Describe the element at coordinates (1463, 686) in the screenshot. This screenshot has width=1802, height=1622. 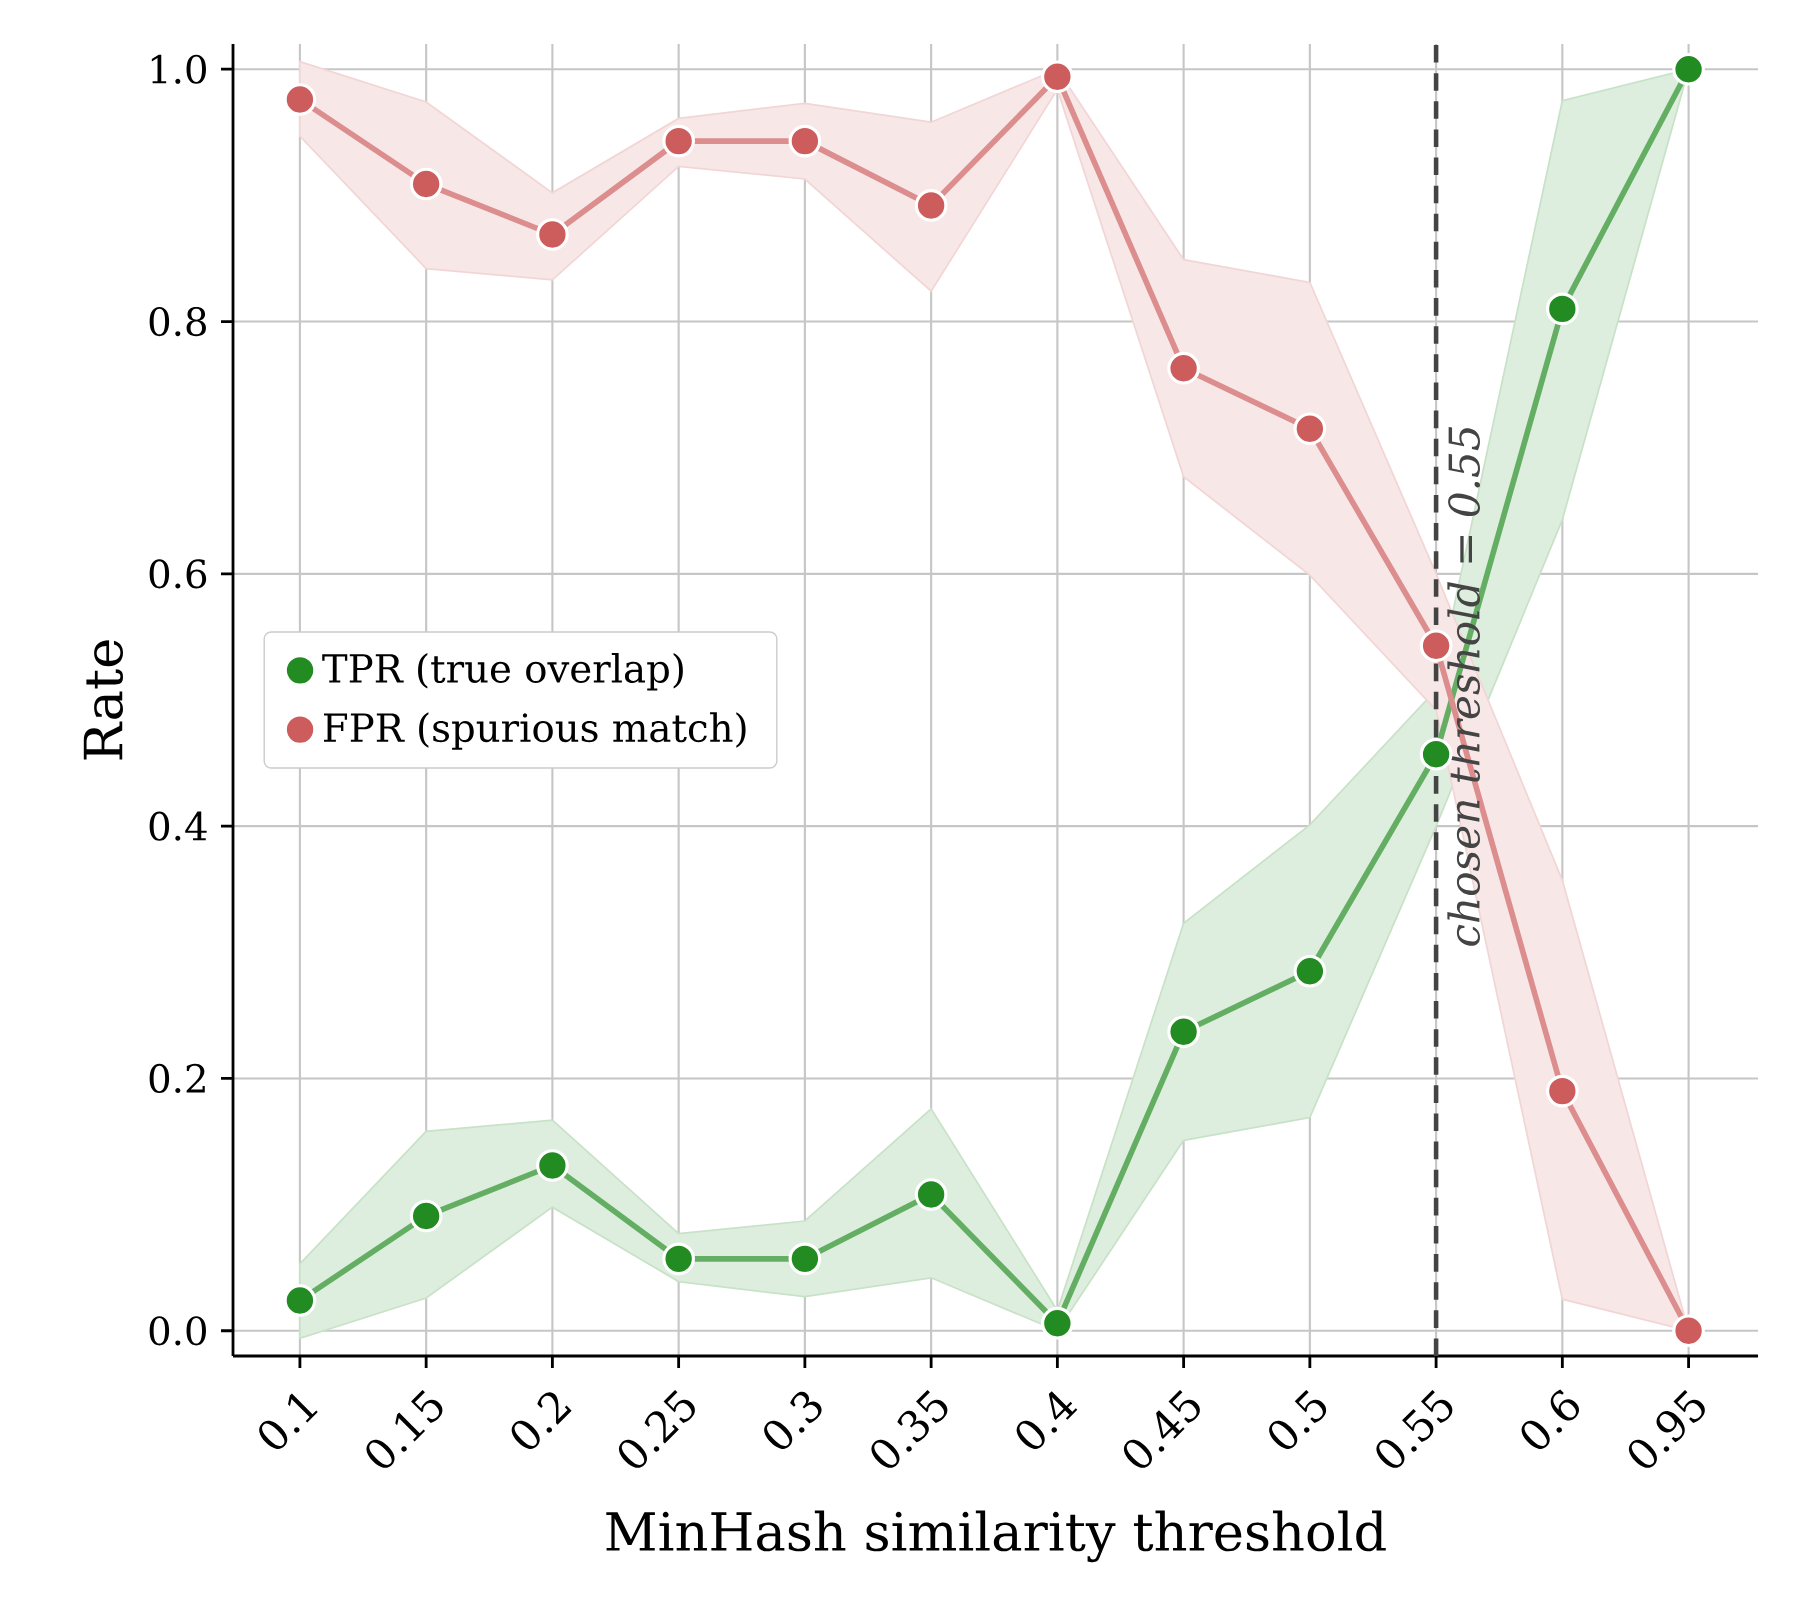
I see `ref-line-label: chosen threshold = 0.55` at that location.